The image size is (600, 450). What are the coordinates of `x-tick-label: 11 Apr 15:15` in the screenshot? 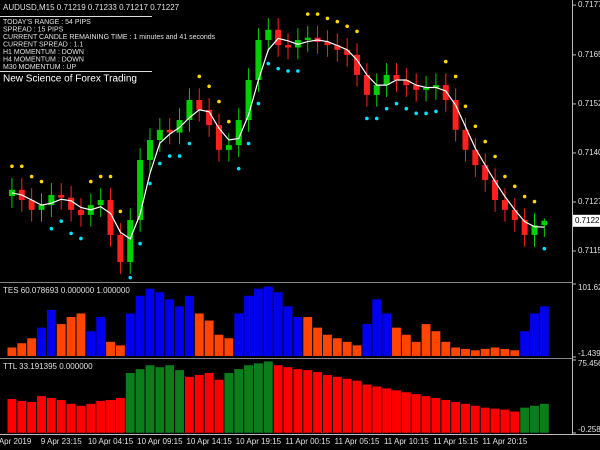 It's located at (455, 441).